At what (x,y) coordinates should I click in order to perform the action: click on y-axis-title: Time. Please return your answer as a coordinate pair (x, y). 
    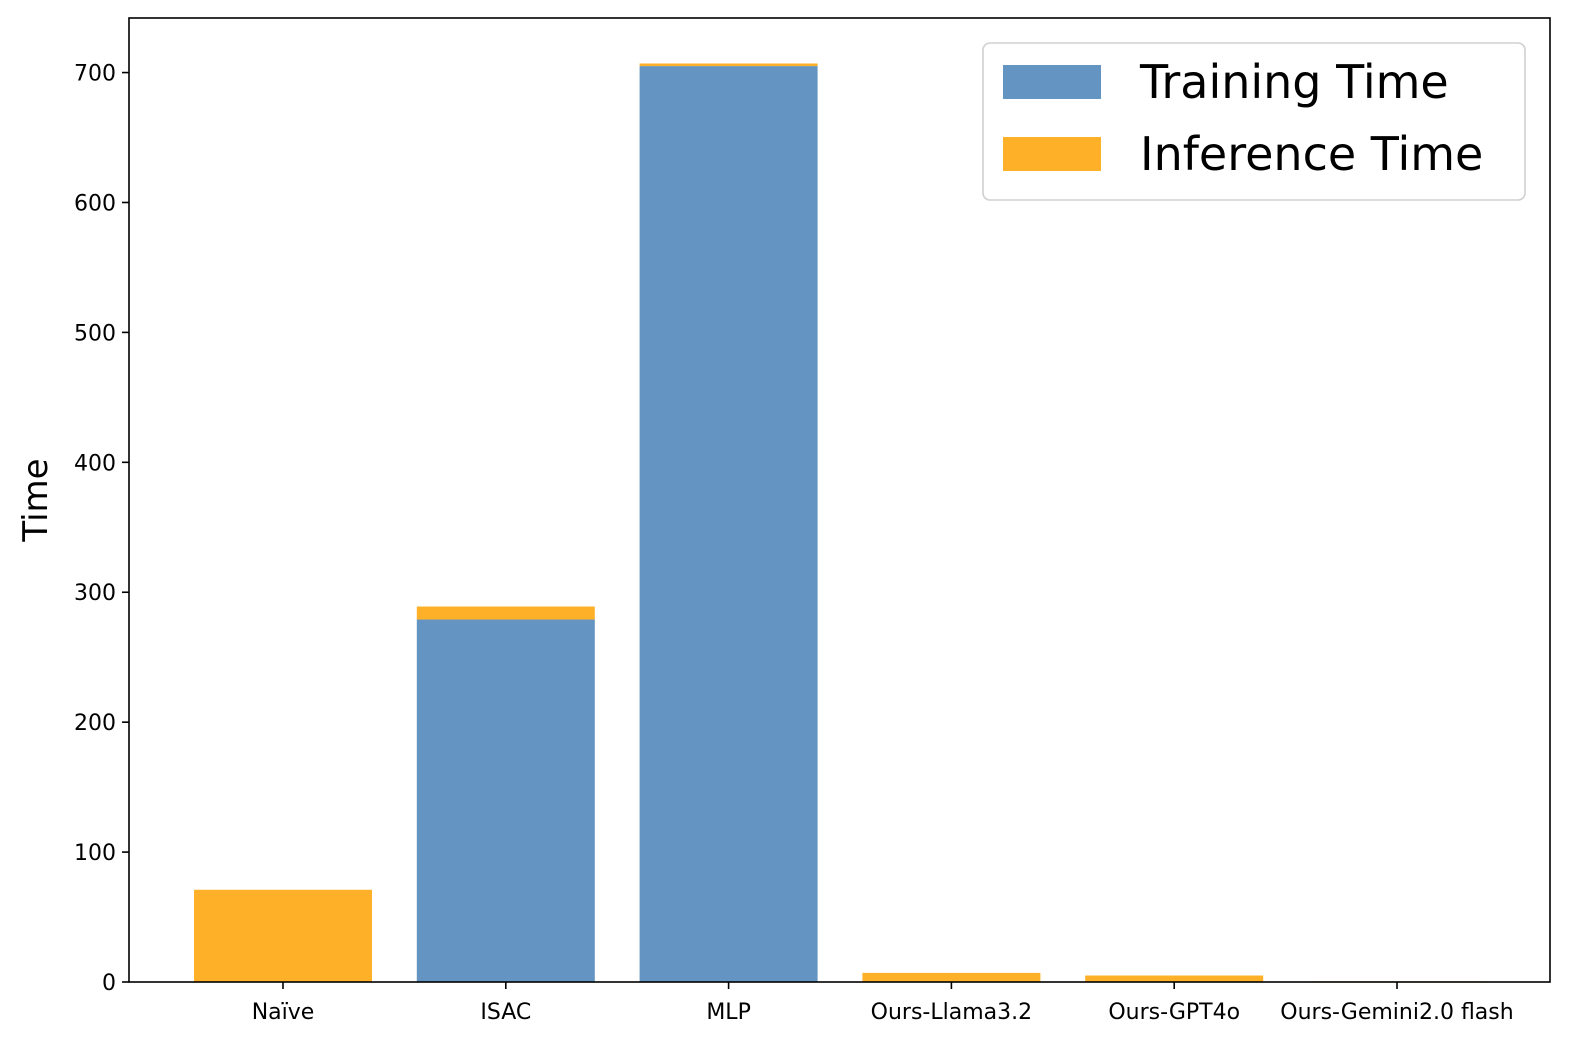
    Looking at the image, I should click on (36, 500).